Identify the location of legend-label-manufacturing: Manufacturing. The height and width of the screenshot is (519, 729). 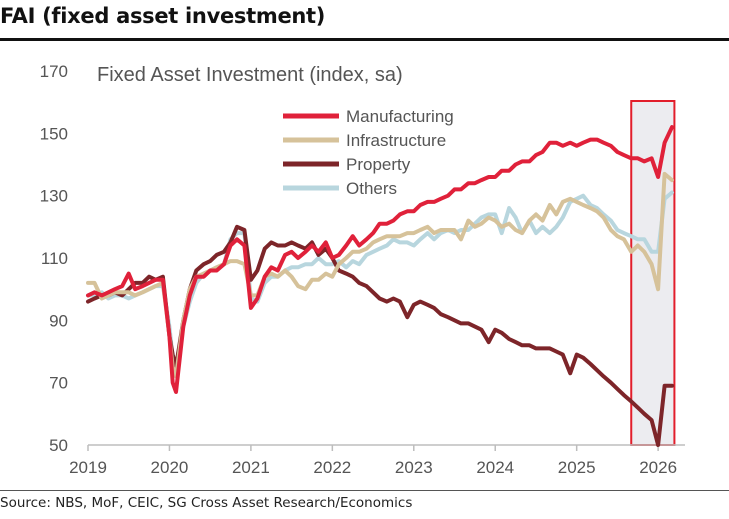
(400, 116).